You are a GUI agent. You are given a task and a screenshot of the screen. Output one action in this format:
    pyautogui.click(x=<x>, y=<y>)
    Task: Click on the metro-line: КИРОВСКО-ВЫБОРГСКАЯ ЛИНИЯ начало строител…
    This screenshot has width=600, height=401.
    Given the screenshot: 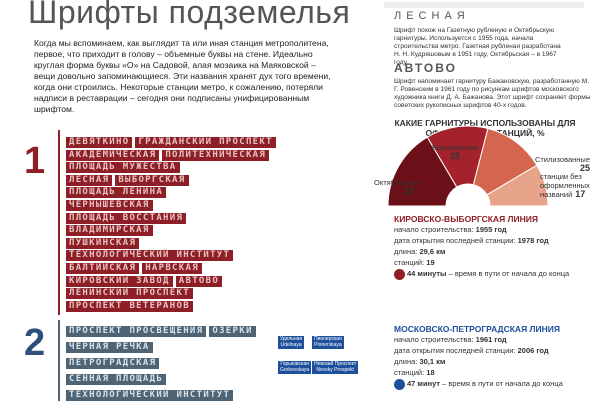 What is the action you would take?
    pyautogui.click(x=494, y=247)
    